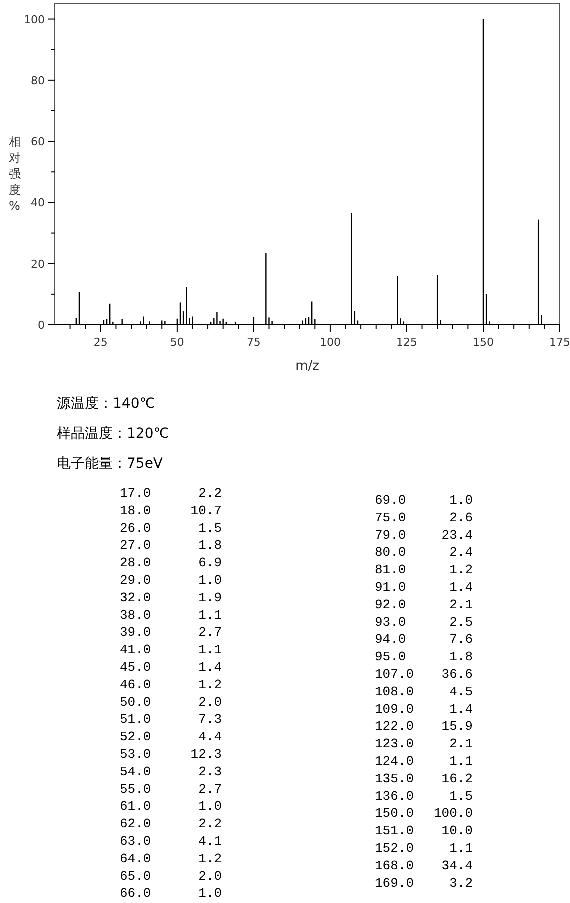 This screenshot has width=570, height=903. Describe the element at coordinates (390, 570) in the screenshot. I see `category-label: 81.0` at that location.